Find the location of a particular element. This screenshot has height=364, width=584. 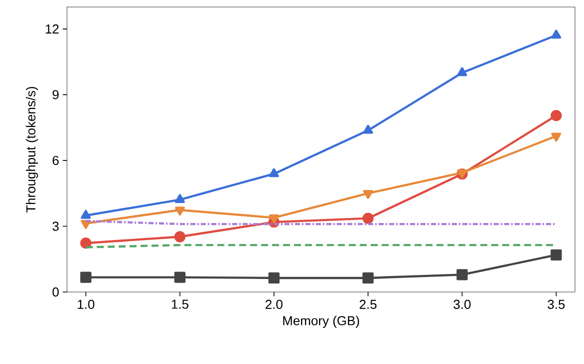

y-tick-label: 12 is located at coordinates (52, 29).